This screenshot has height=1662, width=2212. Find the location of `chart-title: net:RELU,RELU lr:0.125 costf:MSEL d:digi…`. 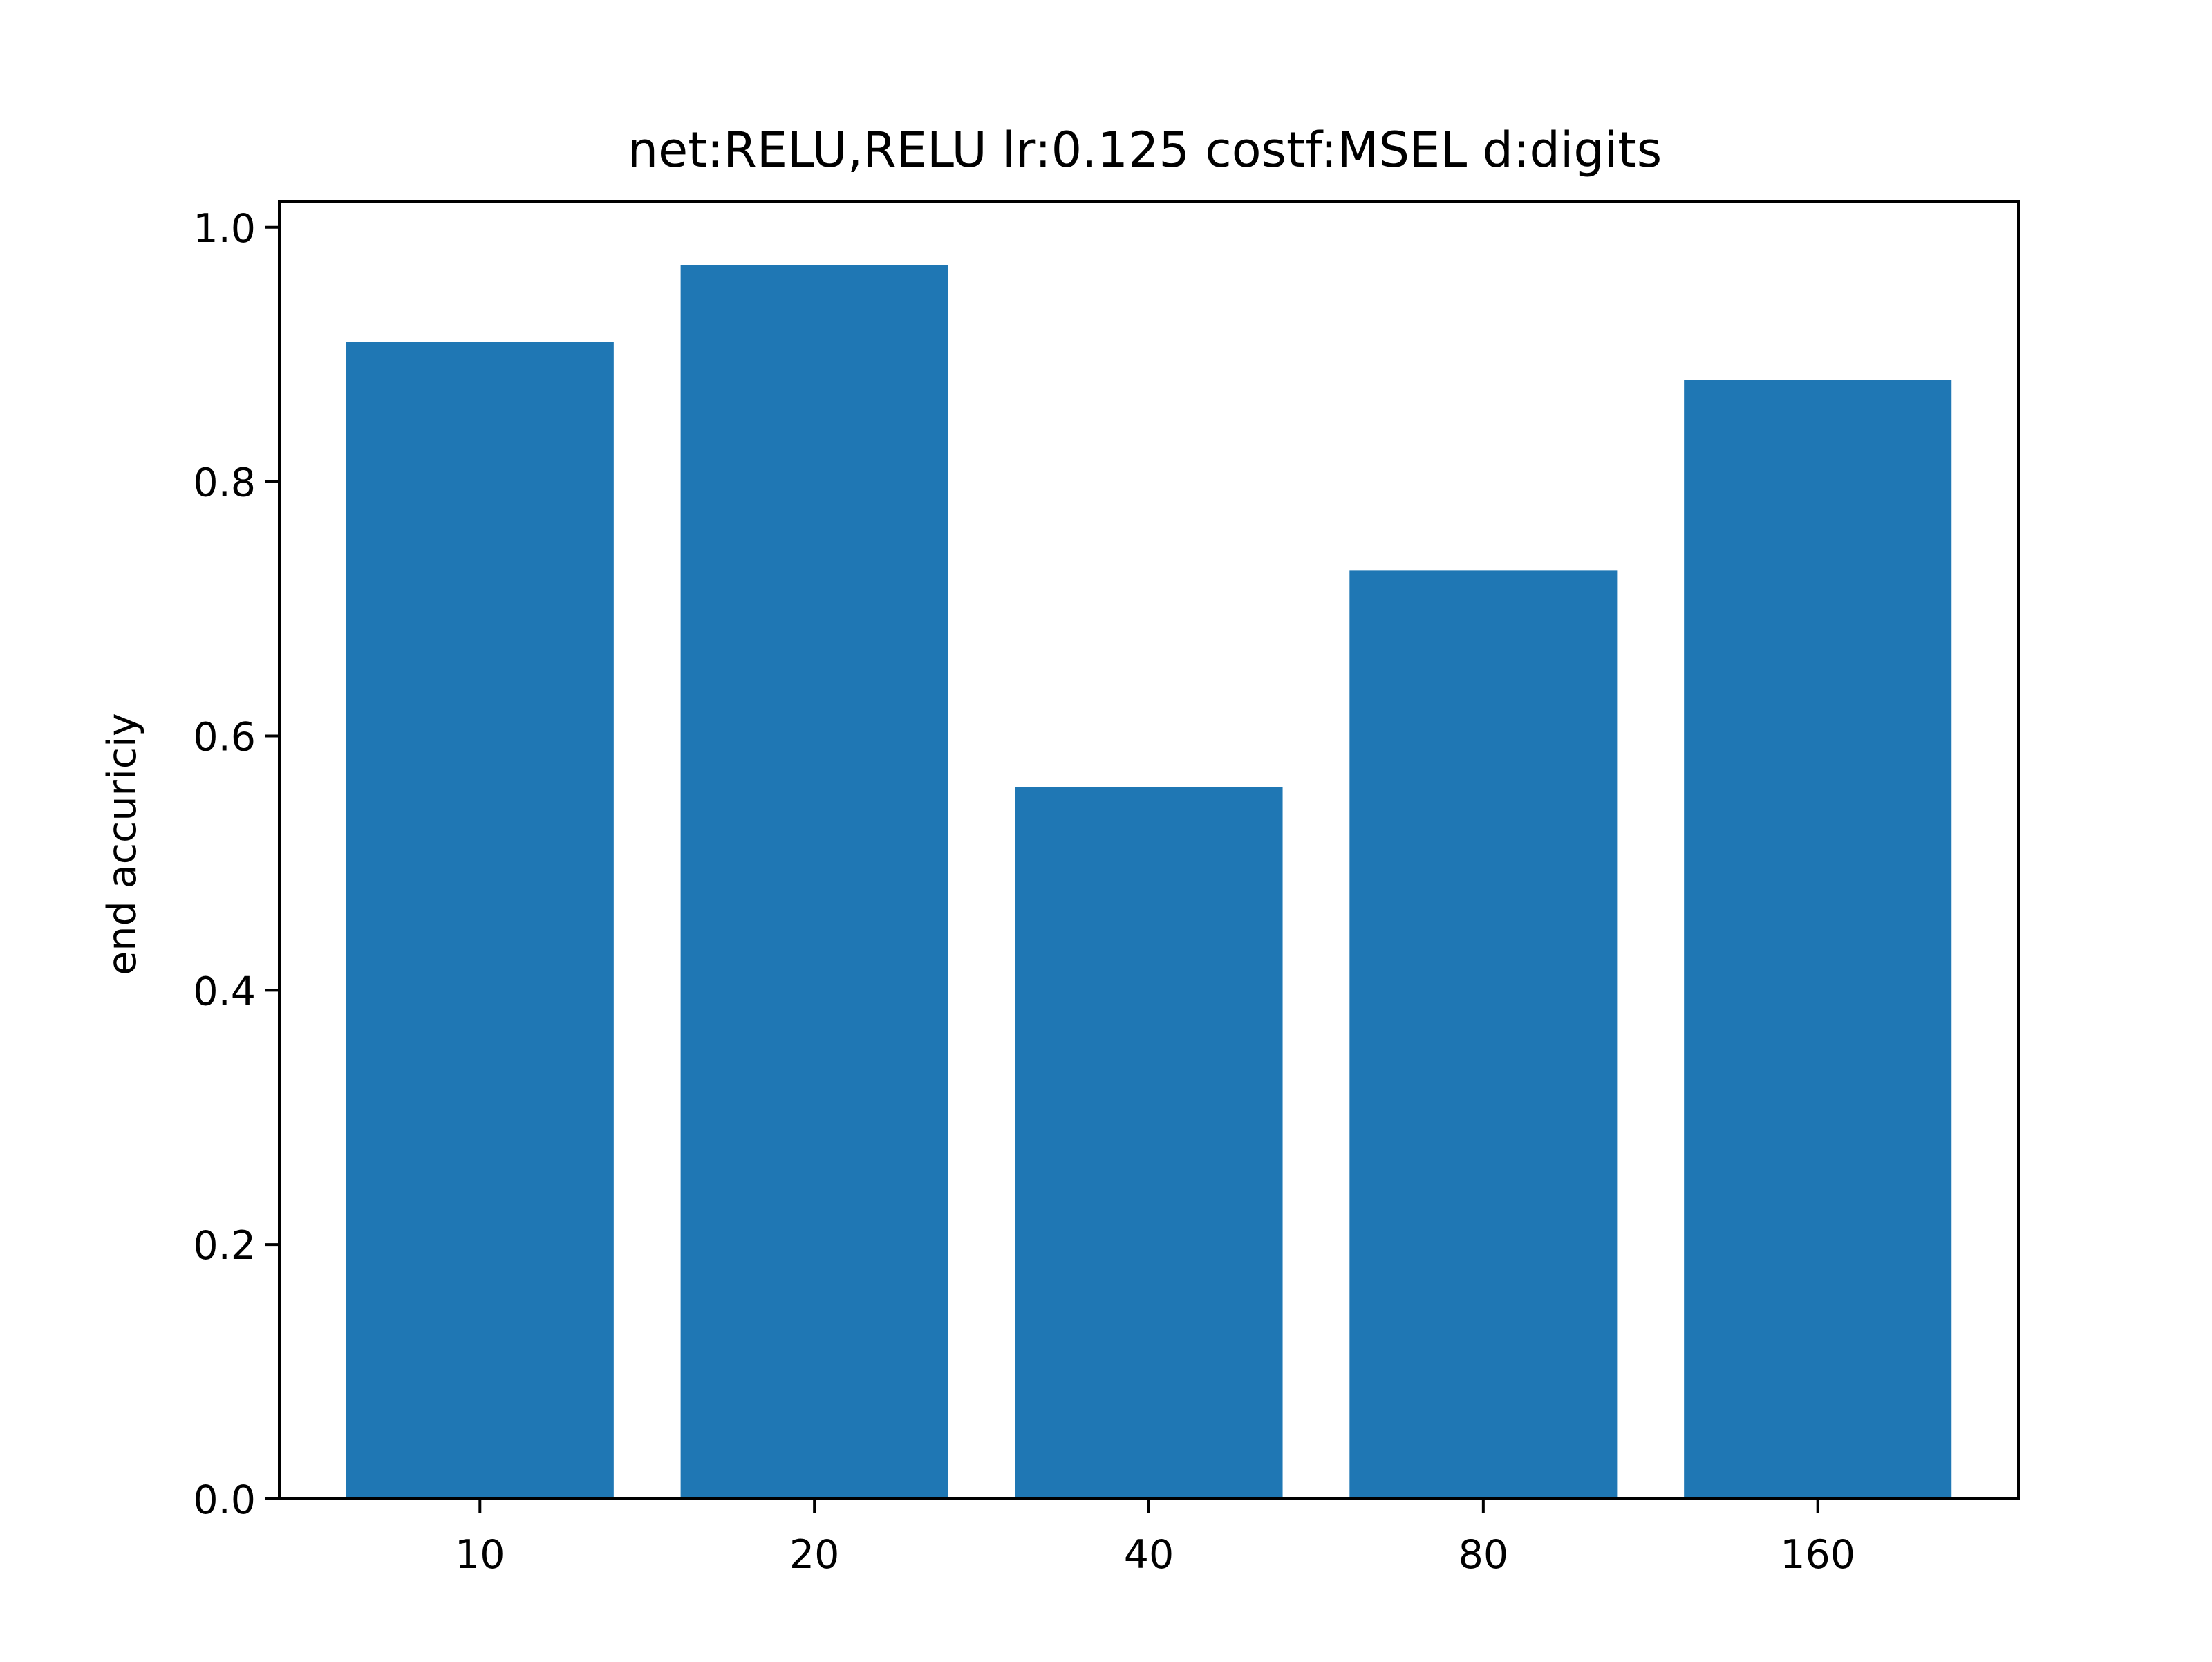

chart-title: net:RELU,RELU lr:0.125 costf:MSEL d:digi… is located at coordinates (1145, 150).